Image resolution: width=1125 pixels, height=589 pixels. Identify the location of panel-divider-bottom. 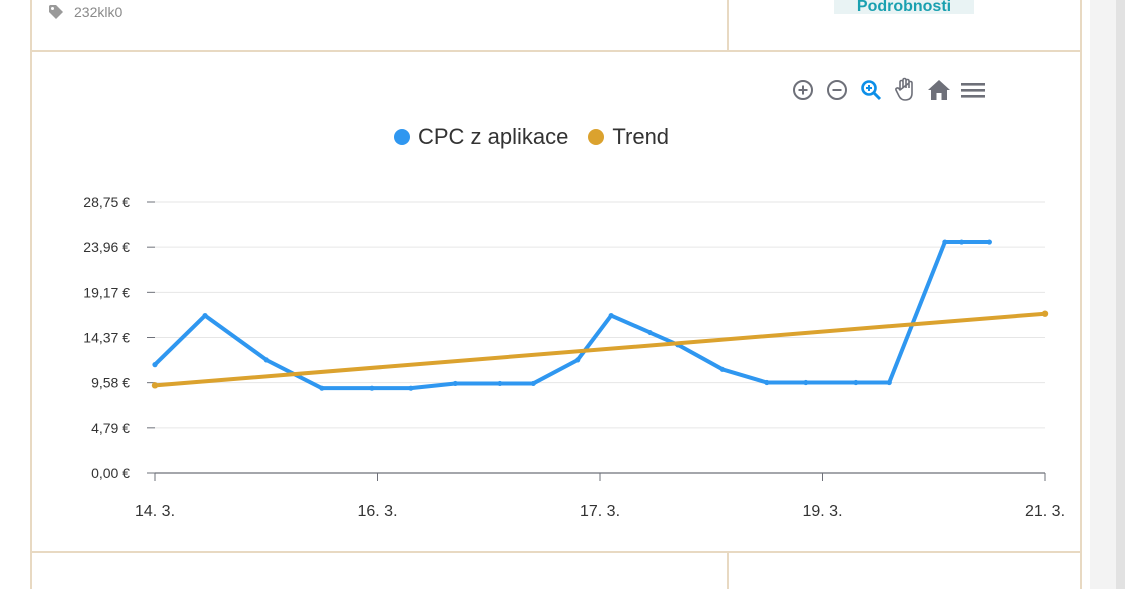
(556, 552).